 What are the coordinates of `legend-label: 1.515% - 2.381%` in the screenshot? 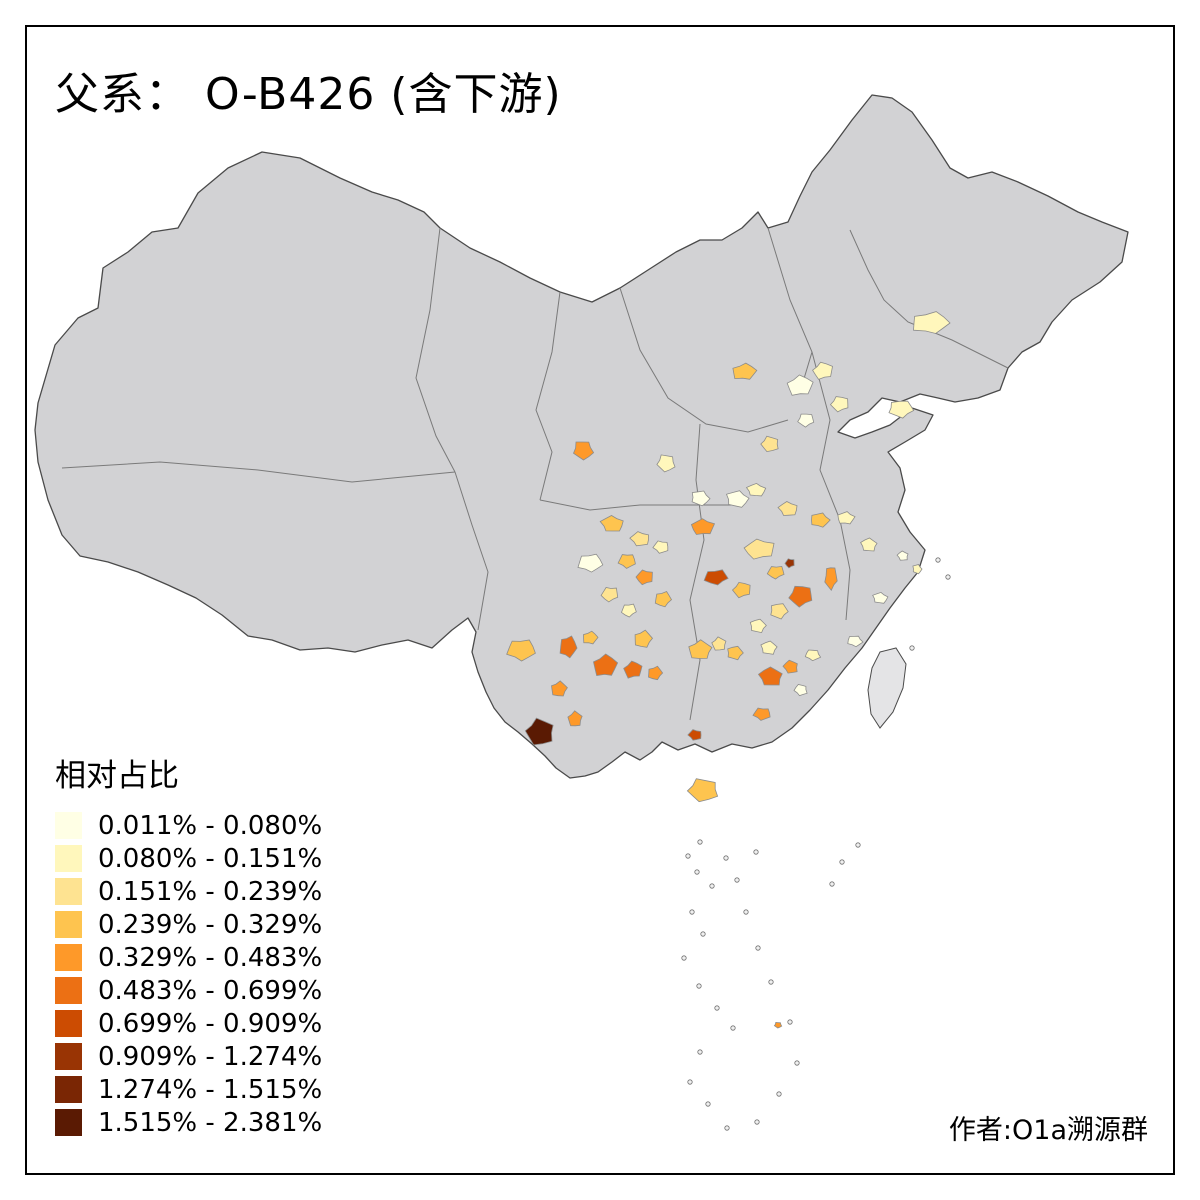 It's located at (210, 1122).